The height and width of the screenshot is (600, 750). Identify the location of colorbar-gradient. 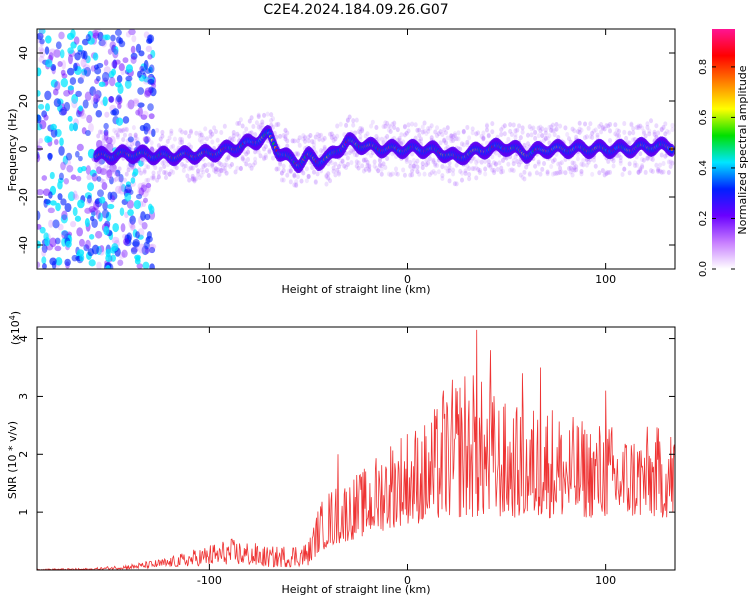
(723, 149).